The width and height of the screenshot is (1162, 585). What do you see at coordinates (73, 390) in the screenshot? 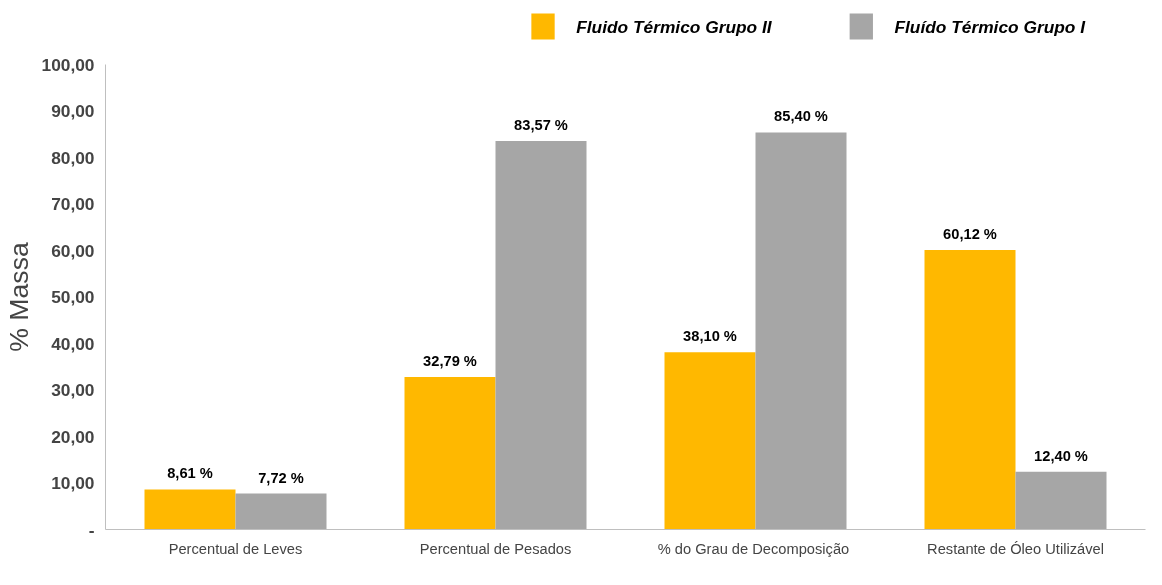
I see `y-tick-label: 30,00` at bounding box center [73, 390].